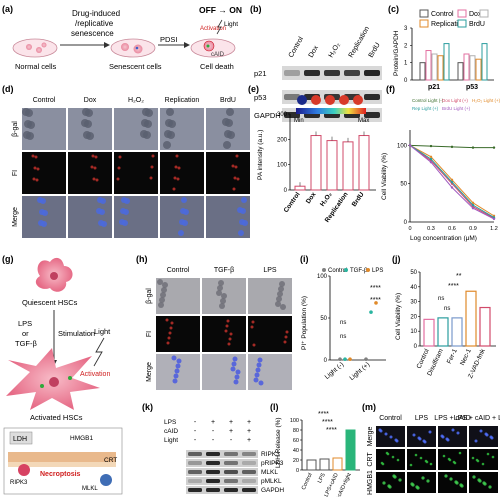  Describe the element at coordinates (270, 270) in the screenshot. I see `micrograph-column-header: LPS` at that location.